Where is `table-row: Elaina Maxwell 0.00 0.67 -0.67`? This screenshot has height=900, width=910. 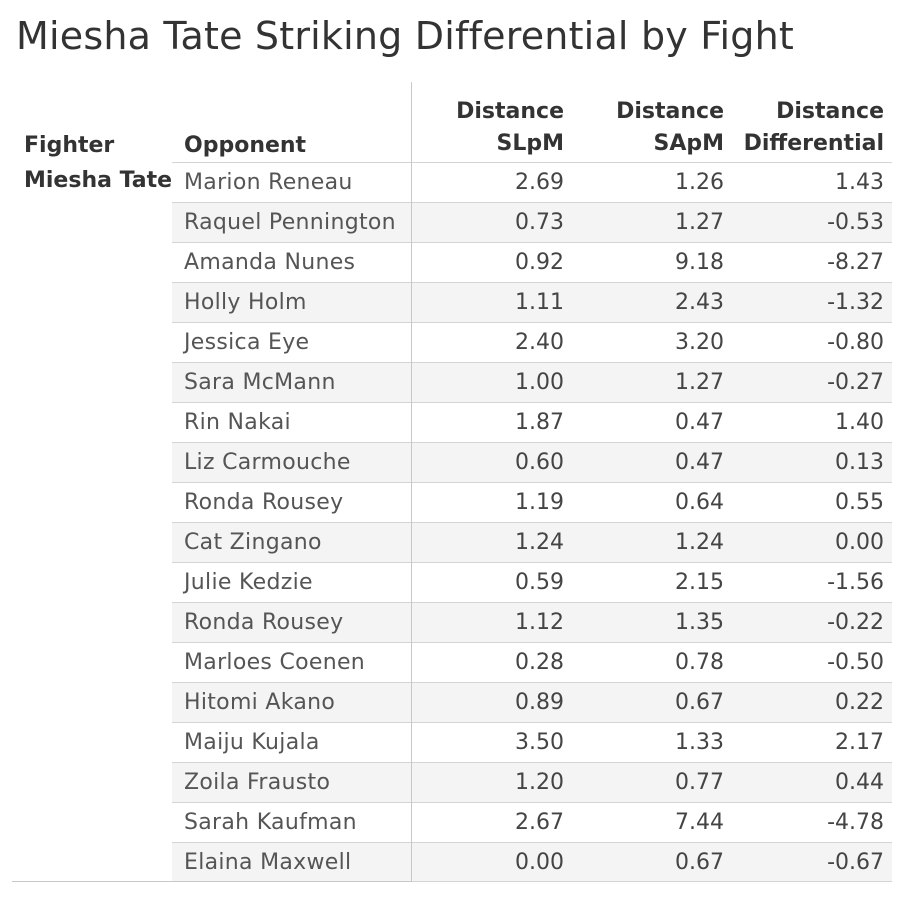 table-row: Elaina Maxwell 0.00 0.67 -0.67 is located at coordinates (532, 862).